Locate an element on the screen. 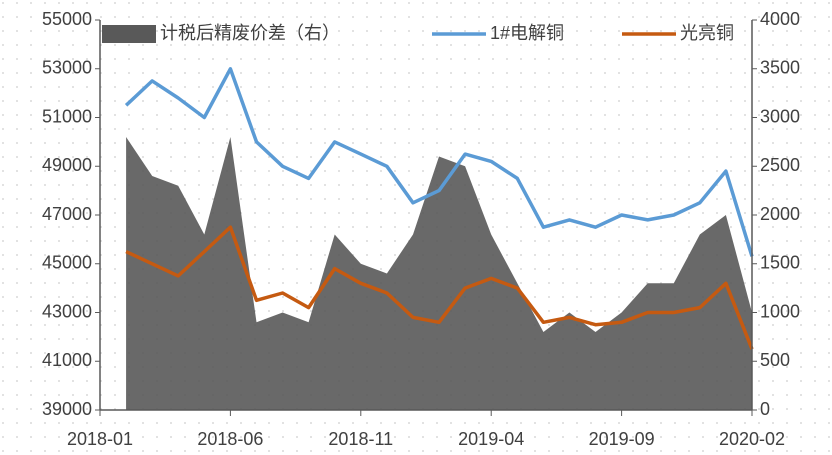 The height and width of the screenshot is (455, 832). y2-tick-label: 1500 is located at coordinates (780, 263).